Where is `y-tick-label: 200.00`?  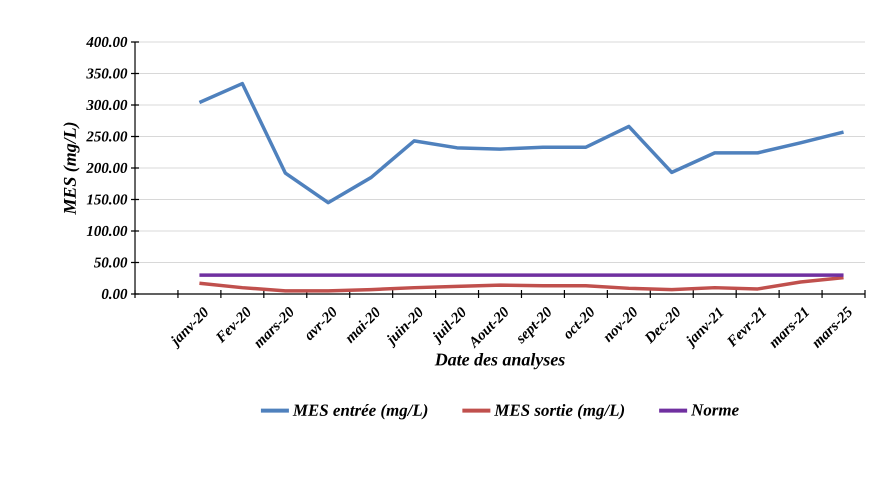 y-tick-label: 200.00 is located at coordinates (107, 168).